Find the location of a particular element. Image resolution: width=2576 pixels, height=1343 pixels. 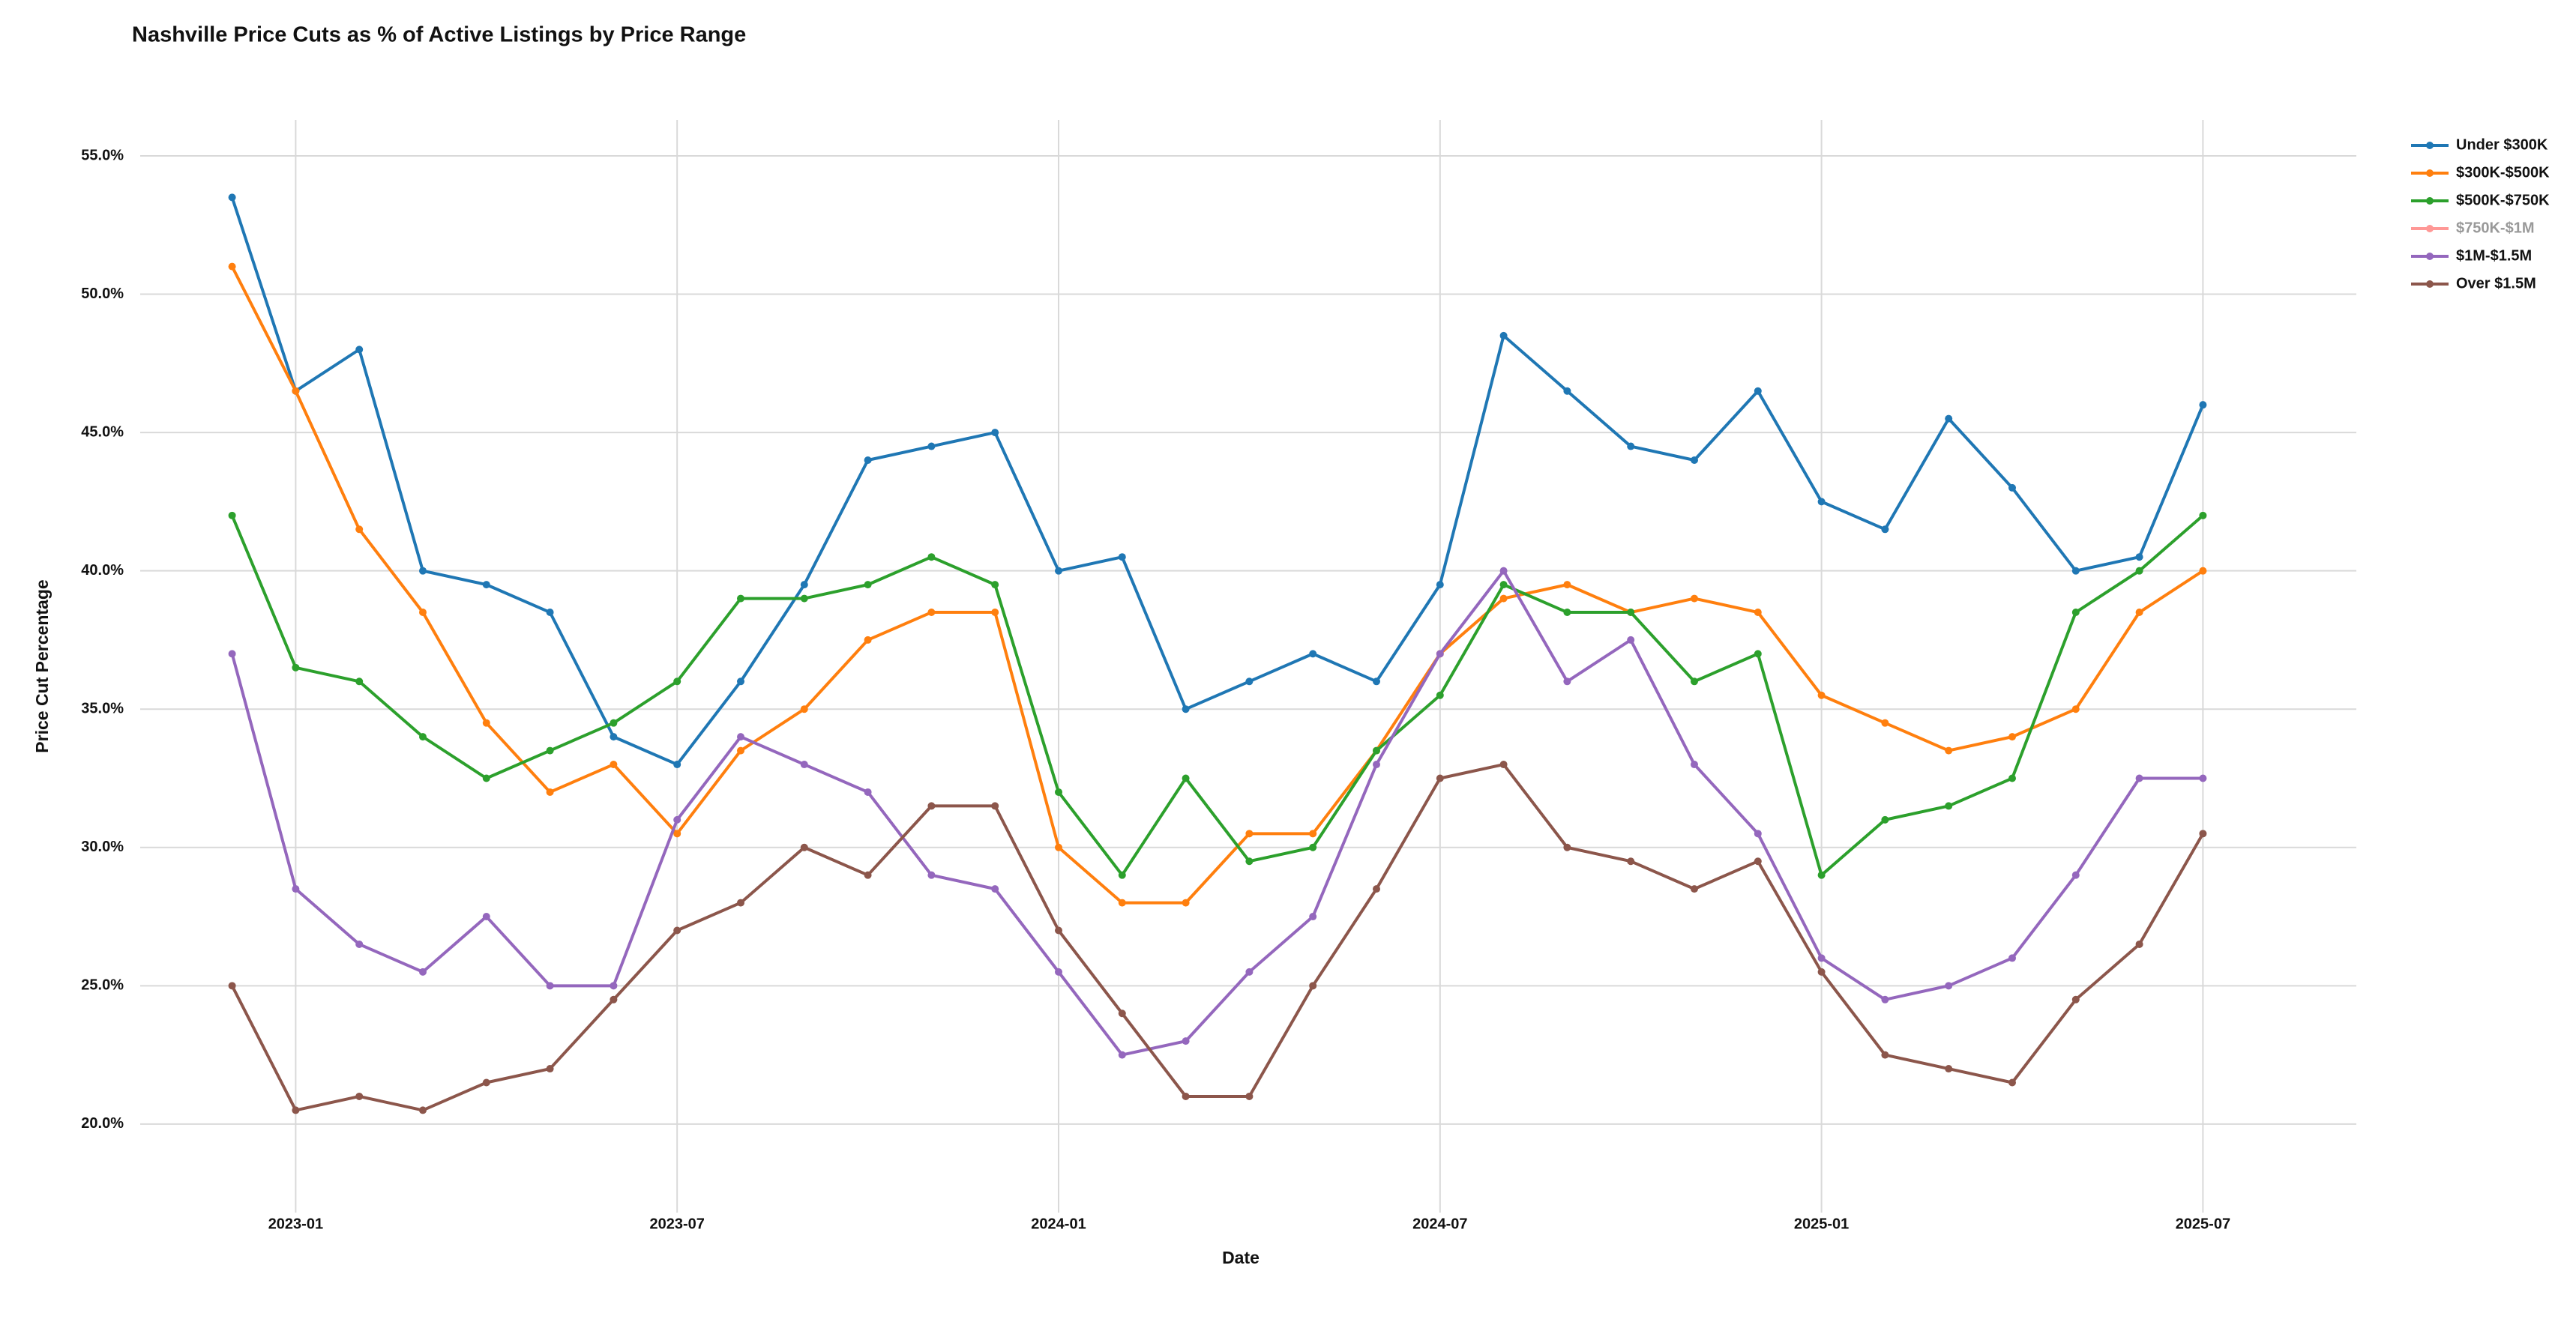

legend-label: Under $300K is located at coordinates (2502, 144).